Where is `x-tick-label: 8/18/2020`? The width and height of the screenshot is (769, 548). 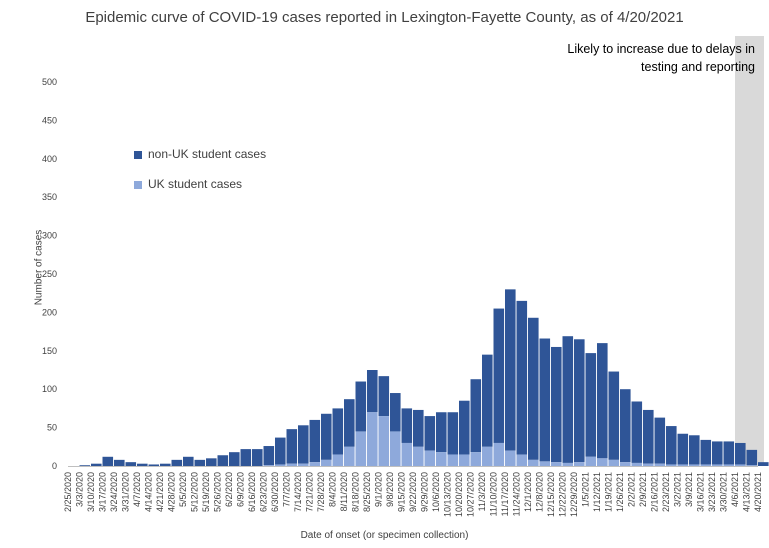 x-tick-label: 8/18/2020 is located at coordinates (356, 492).